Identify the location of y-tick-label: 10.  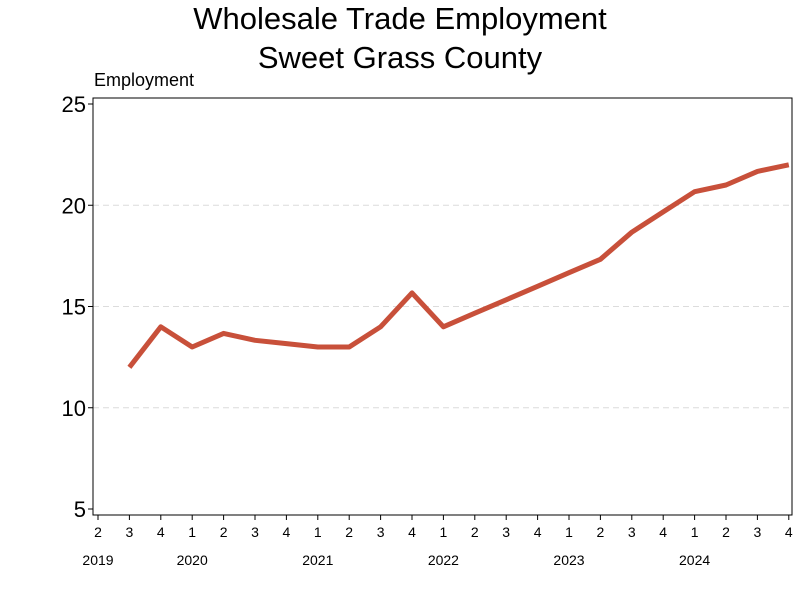
(74, 408).